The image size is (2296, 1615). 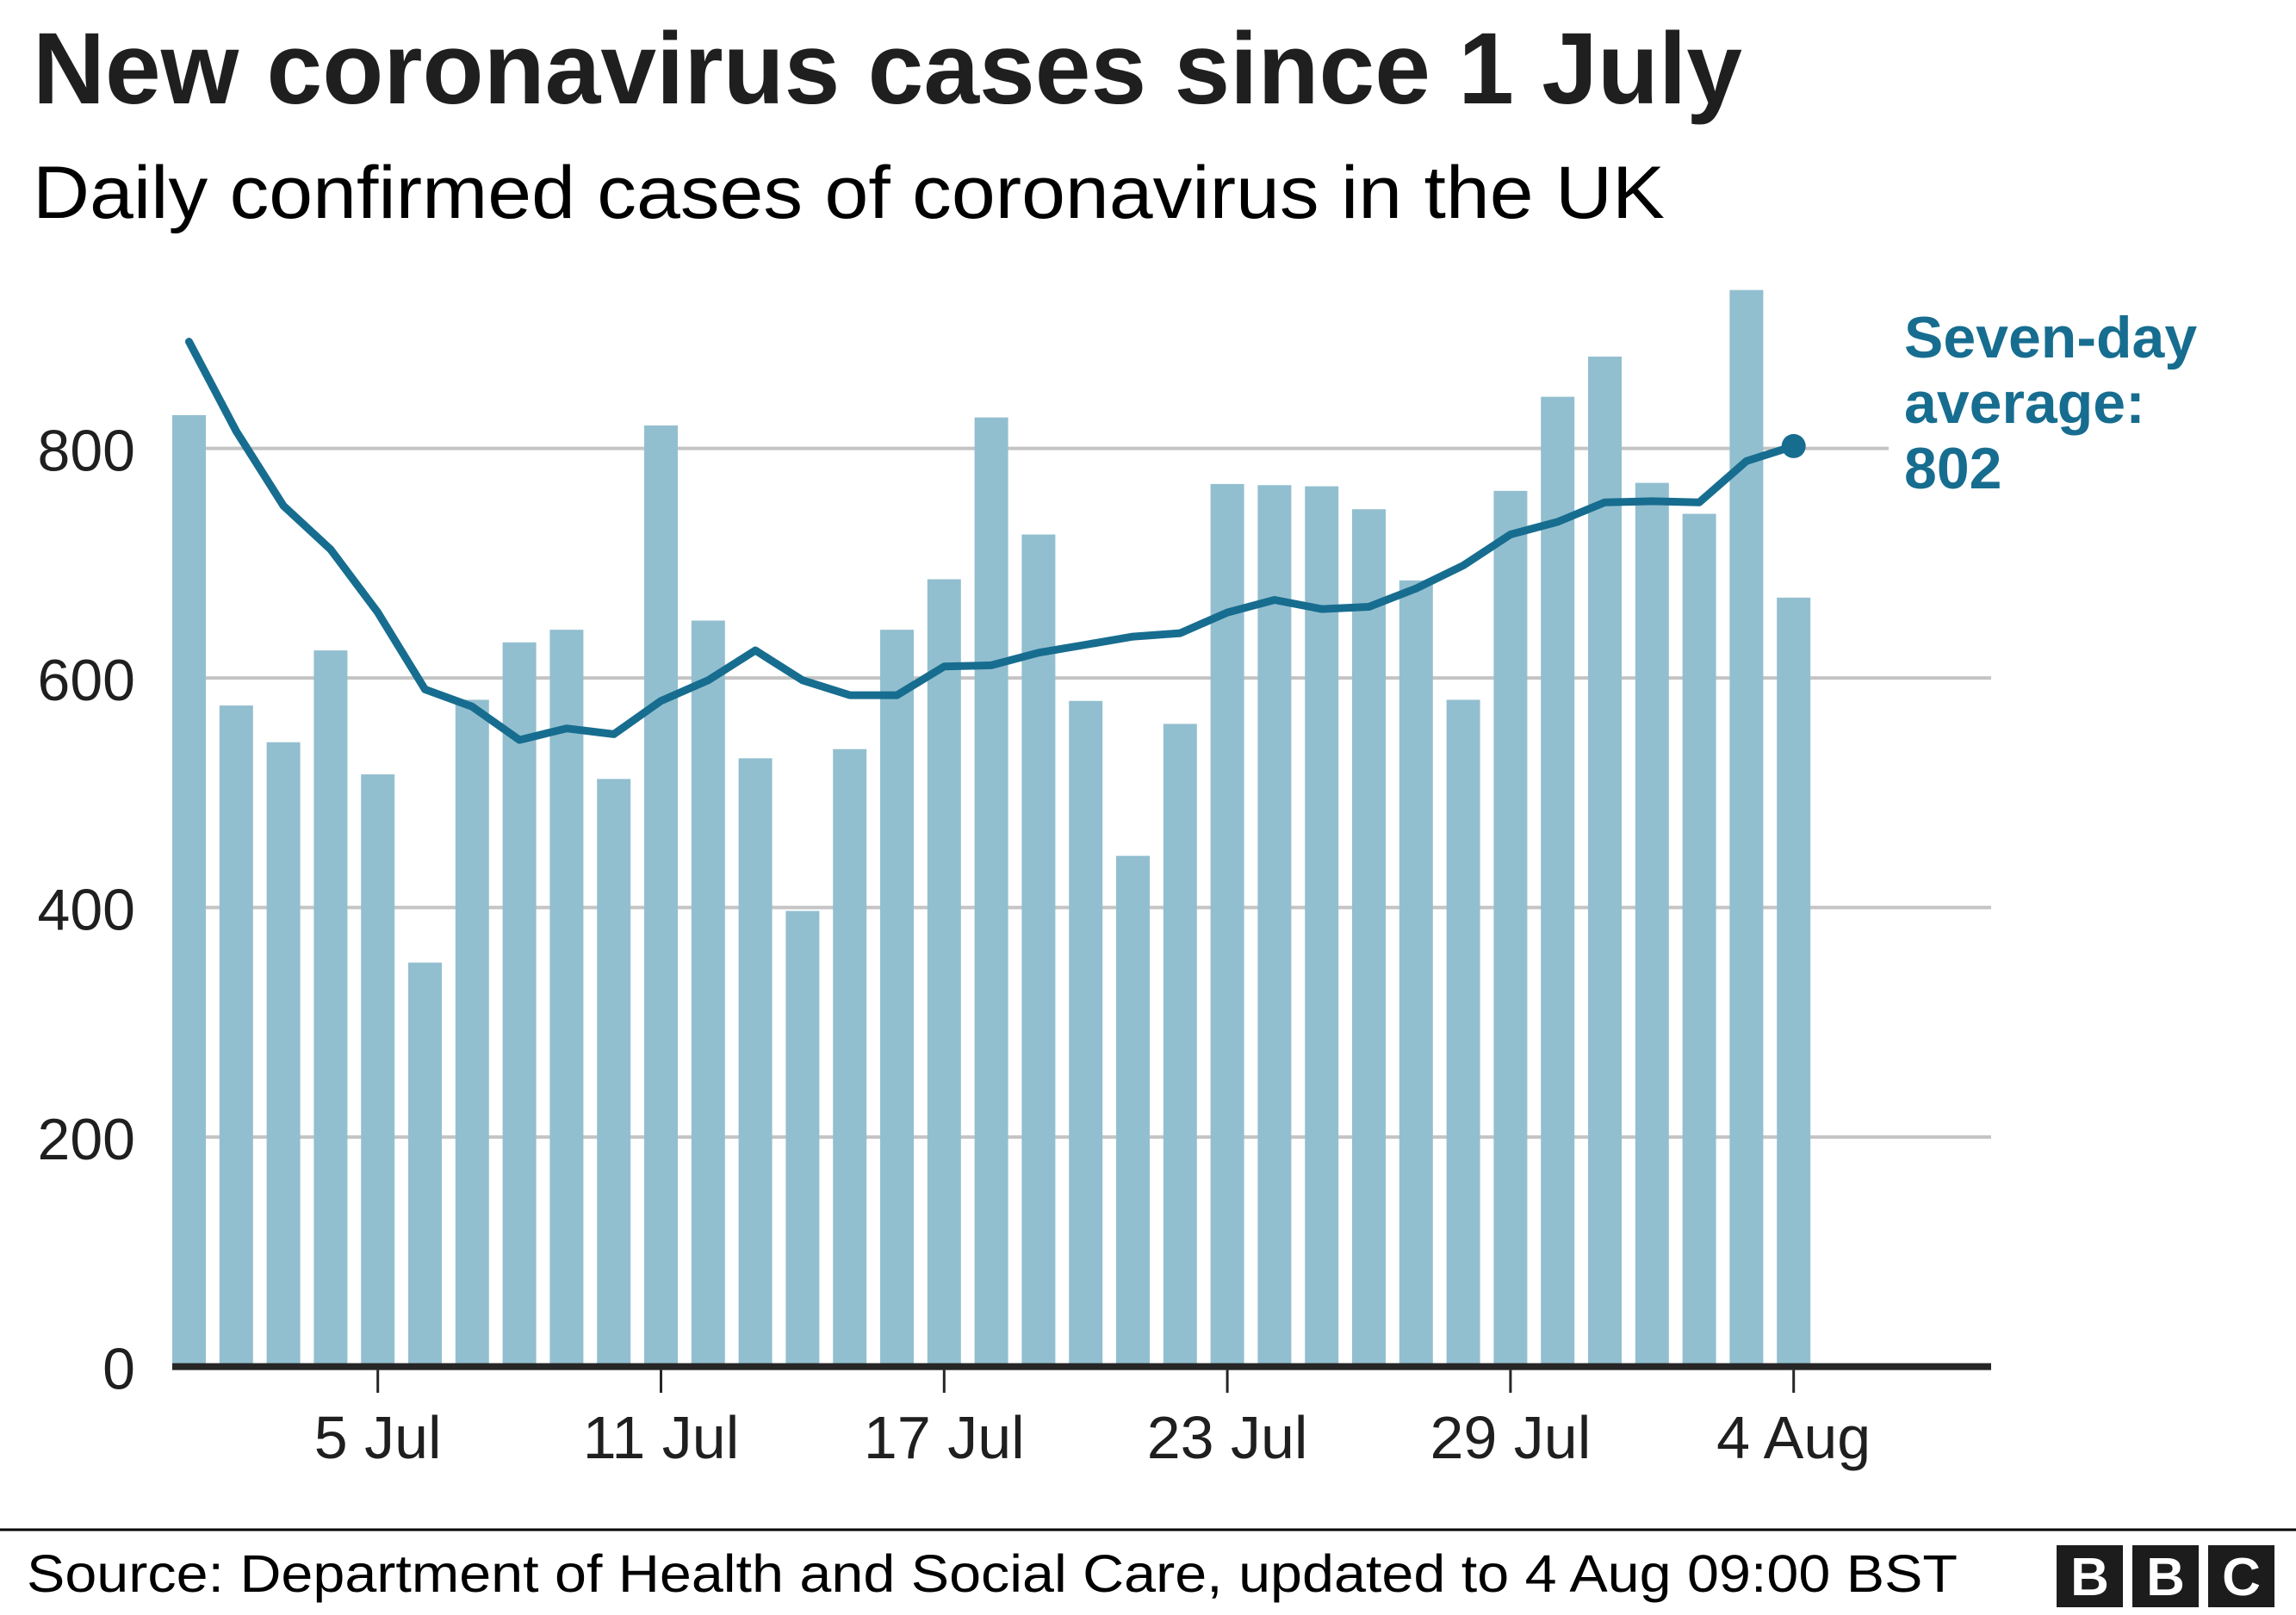 I want to click on x-axis-labels: 5 Jul 11 Jul 17 Jul 23 Jul 29 Jul 4 Aug, so click(x=1092, y=1437).